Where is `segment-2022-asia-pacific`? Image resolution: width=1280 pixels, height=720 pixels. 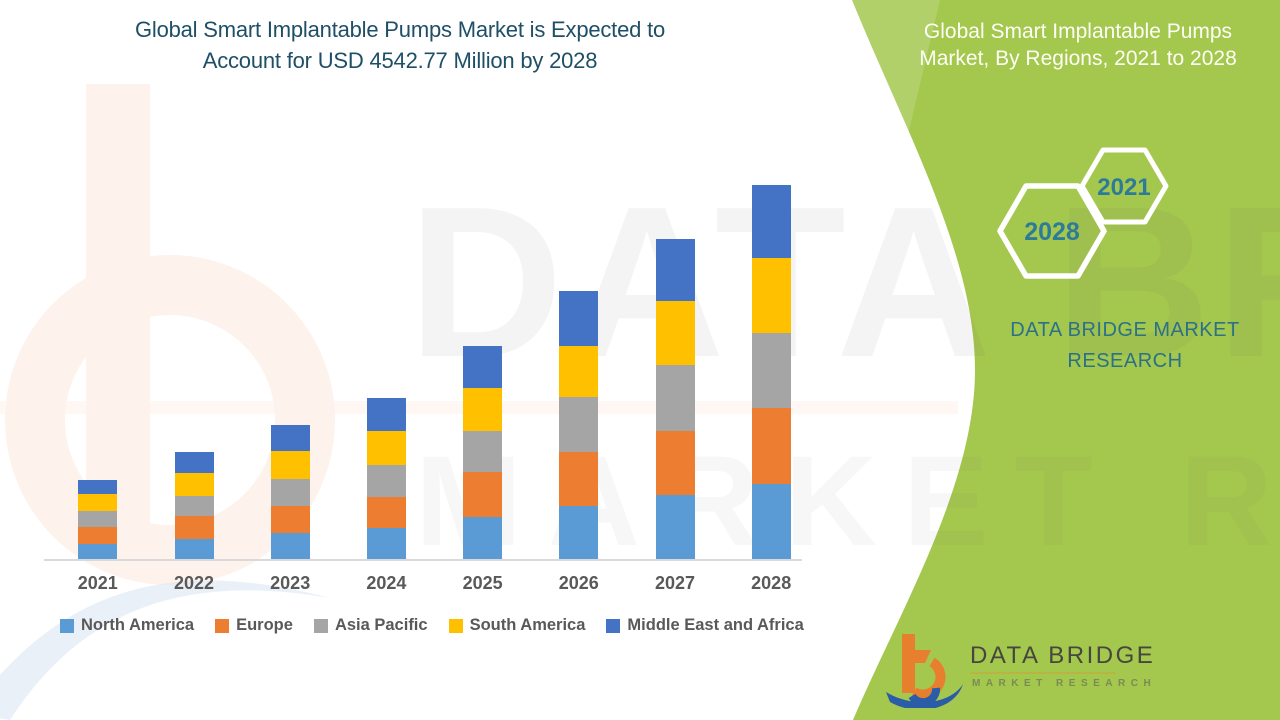 segment-2022-asia-pacific is located at coordinates (194, 505).